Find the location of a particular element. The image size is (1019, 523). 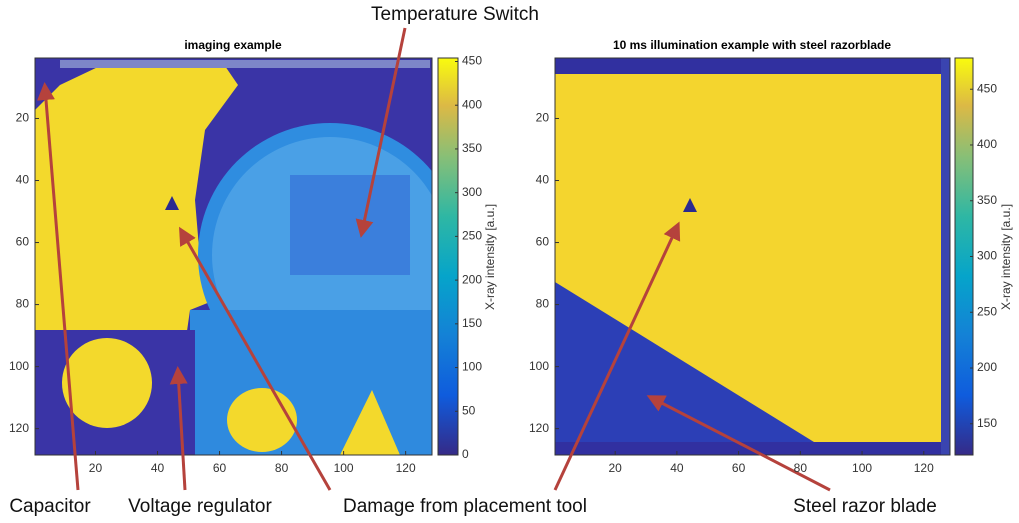

colorbar is located at coordinates (448, 256).